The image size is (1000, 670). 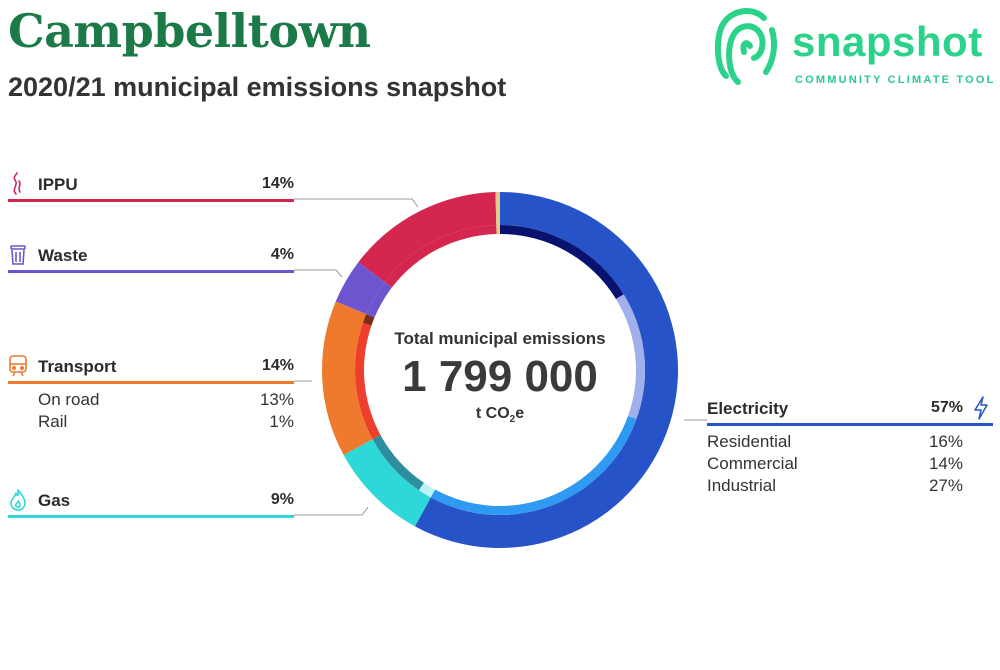 I want to click on lightning-bolt-icon, so click(x=981, y=408).